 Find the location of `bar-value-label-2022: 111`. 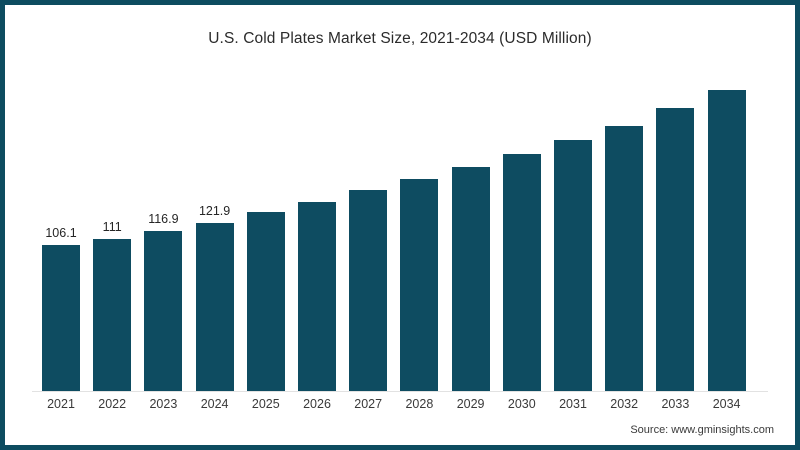

bar-value-label-2022: 111 is located at coordinates (112, 227).